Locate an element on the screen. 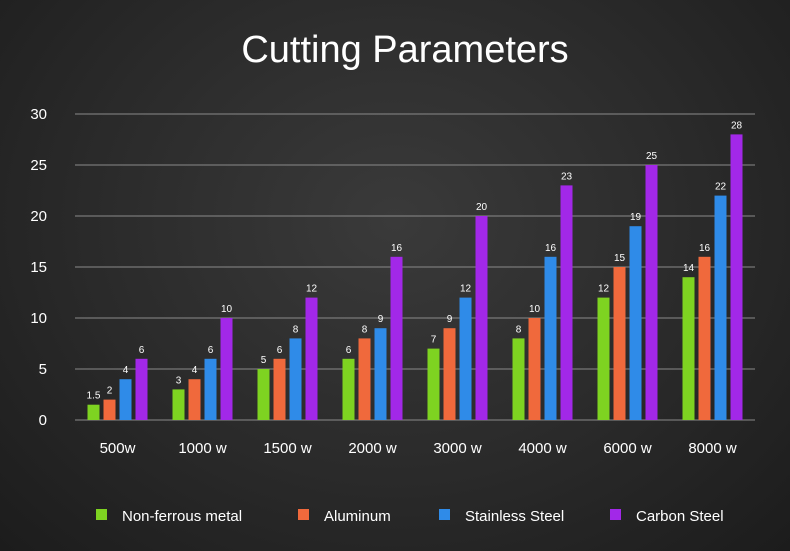  data-label: 1.5 is located at coordinates (94, 396).